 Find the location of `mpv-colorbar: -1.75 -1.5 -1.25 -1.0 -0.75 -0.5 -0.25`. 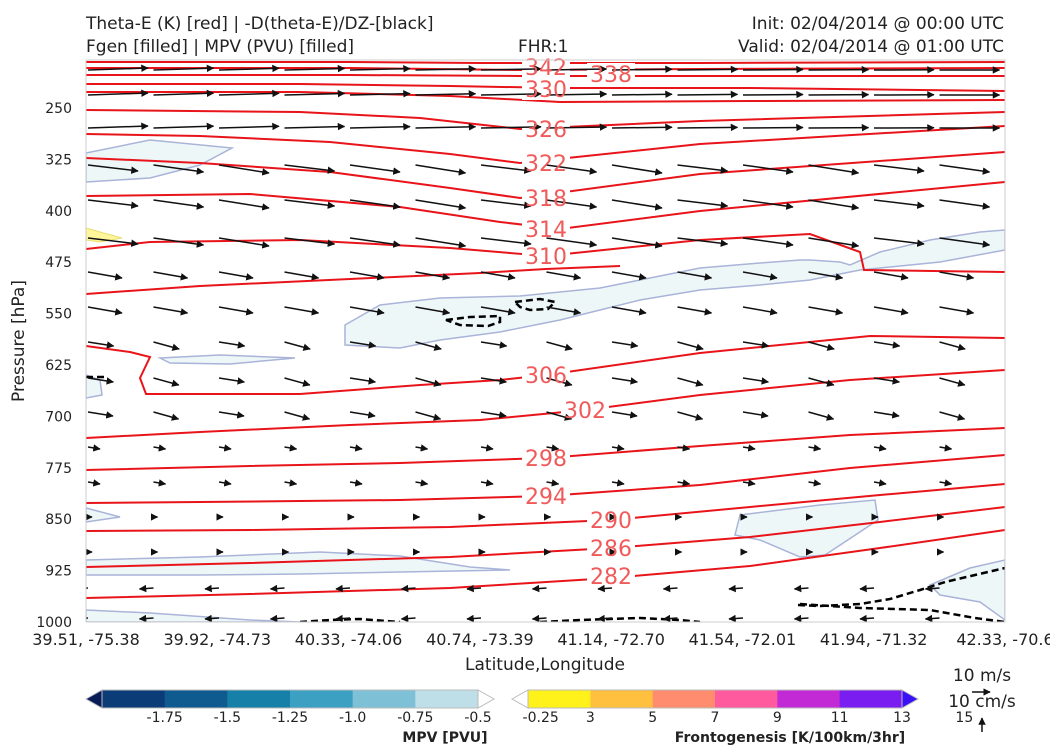

mpv-colorbar: -1.75 -1.5 -1.25 -1.0 -0.75 -0.5 -0.25 is located at coordinates (321, 707).